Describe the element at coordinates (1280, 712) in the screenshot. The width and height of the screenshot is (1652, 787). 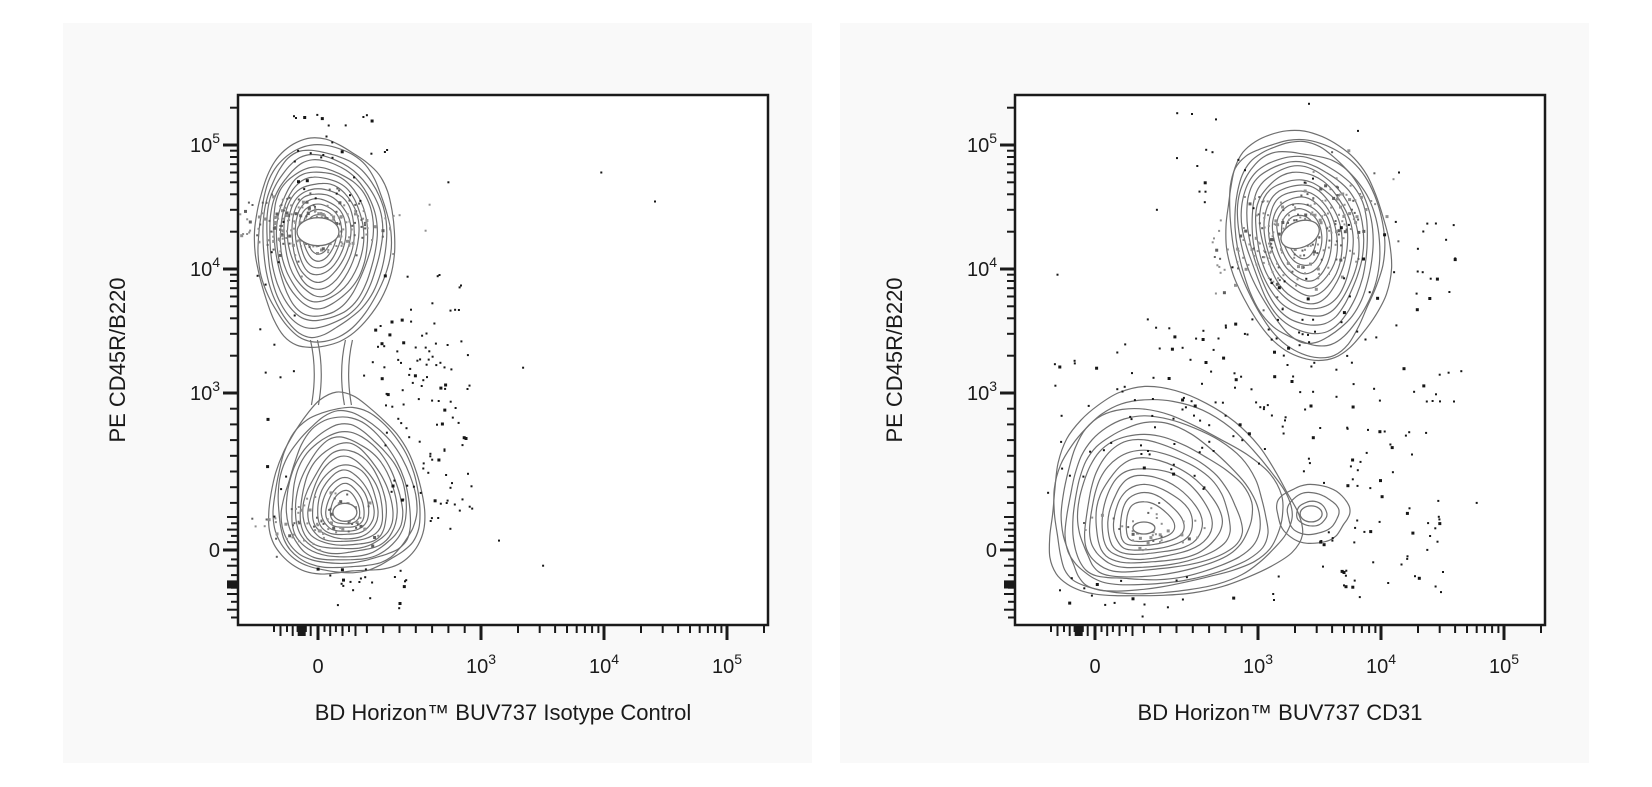
I see `x-axis-title: BD Horizon™ BUV737 CD31` at that location.